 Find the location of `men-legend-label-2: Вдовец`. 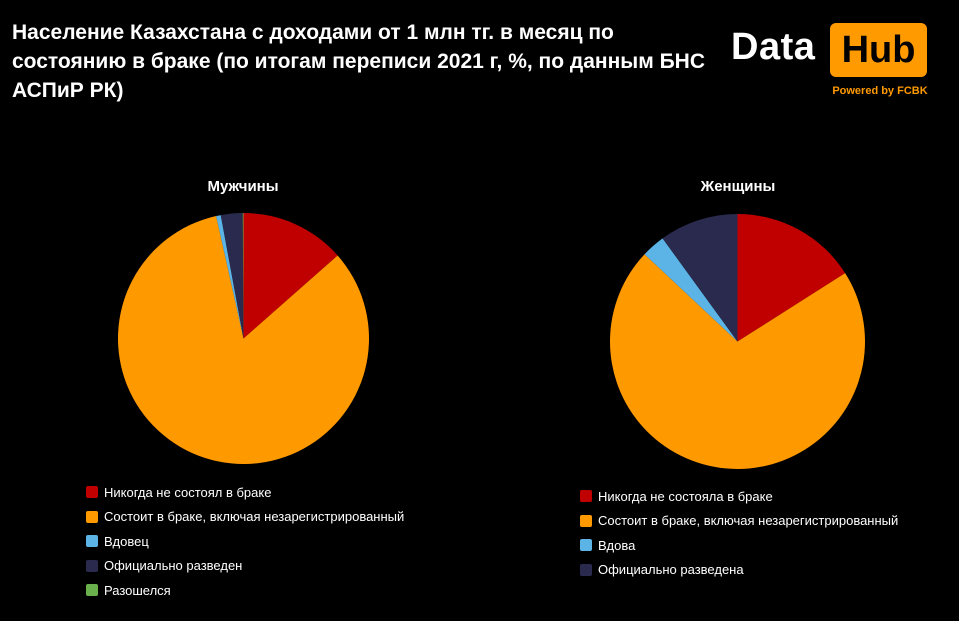

men-legend-label-2: Вдовец is located at coordinates (126, 541).